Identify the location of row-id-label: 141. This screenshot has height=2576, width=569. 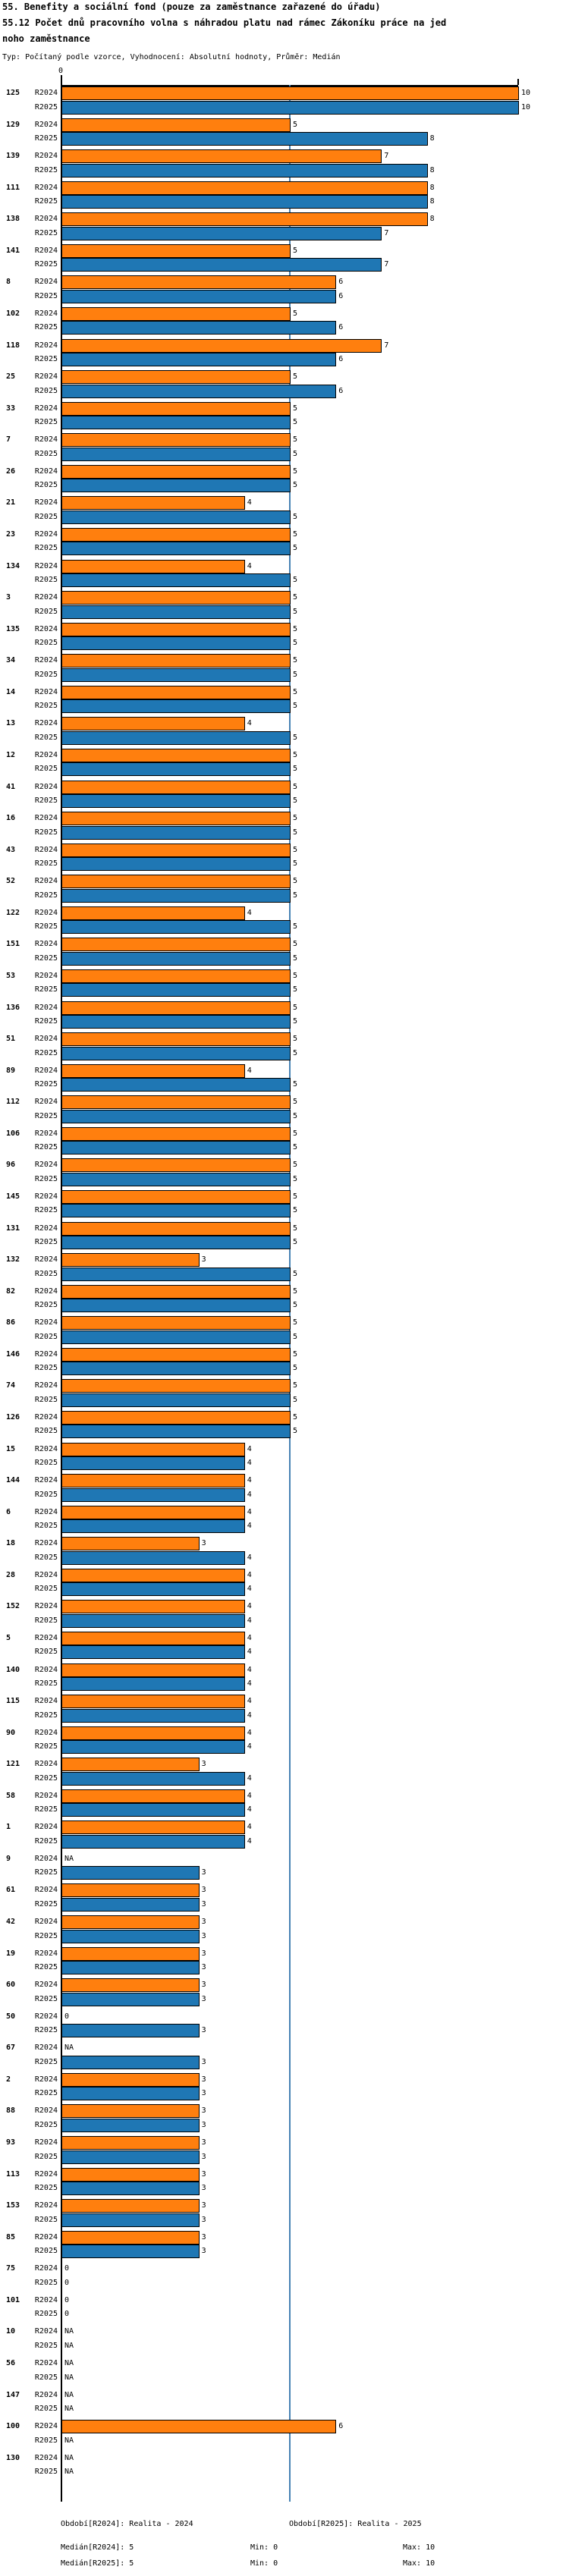
(13, 250).